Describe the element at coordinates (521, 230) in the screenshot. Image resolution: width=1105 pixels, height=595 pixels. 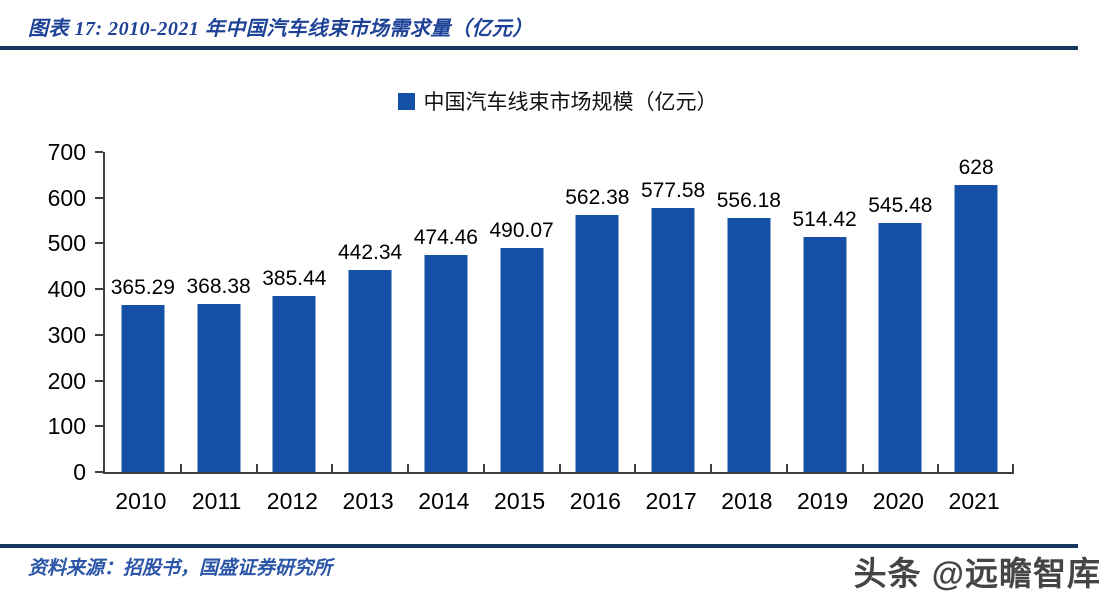
I see `bar-value-label: 490.07` at that location.